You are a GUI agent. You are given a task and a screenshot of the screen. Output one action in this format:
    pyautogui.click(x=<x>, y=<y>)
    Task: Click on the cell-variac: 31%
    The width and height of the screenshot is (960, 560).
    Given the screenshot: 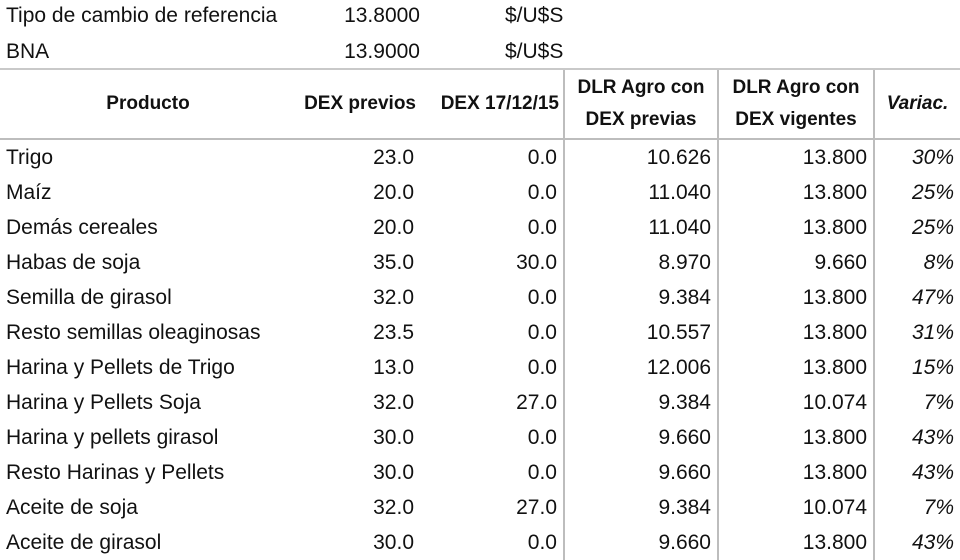 What is the action you would take?
    pyautogui.click(x=916, y=332)
    